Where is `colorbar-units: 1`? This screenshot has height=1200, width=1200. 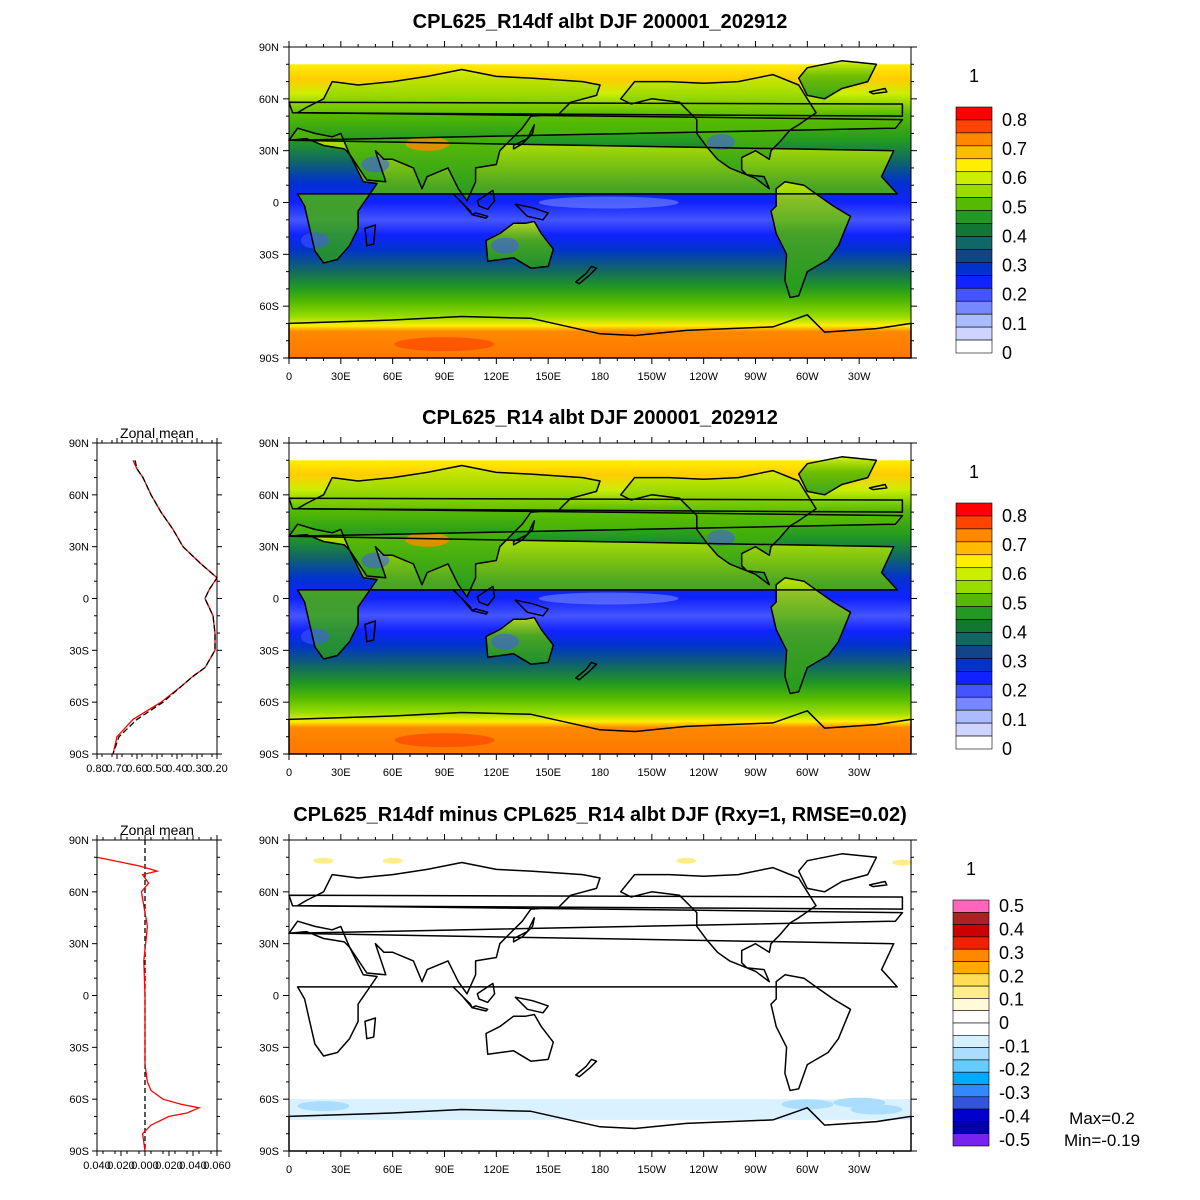
colorbar-units: 1 is located at coordinates (974, 472).